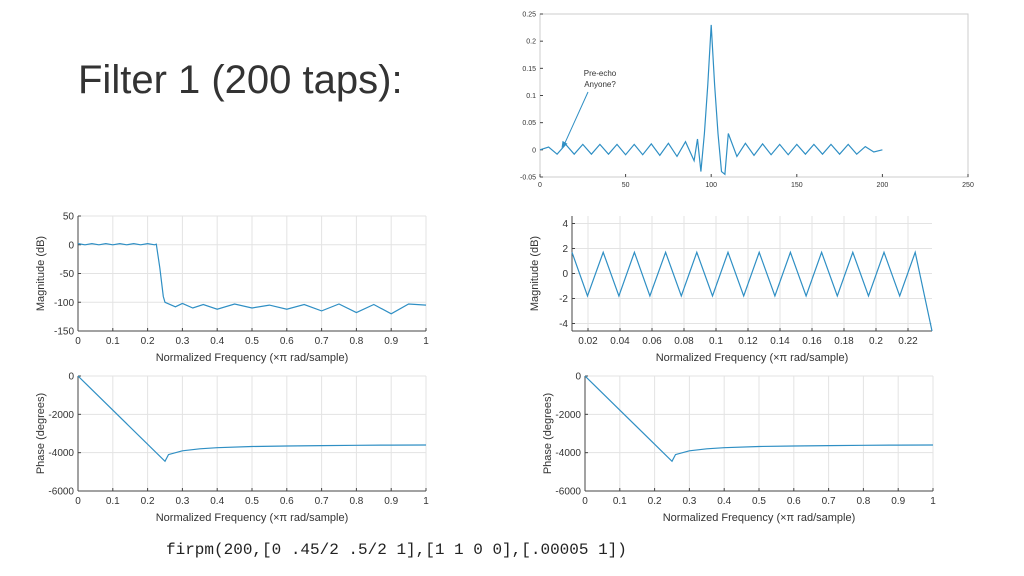  What do you see at coordinates (565, 249) in the screenshot?
I see `y-tick-label: 2` at bounding box center [565, 249].